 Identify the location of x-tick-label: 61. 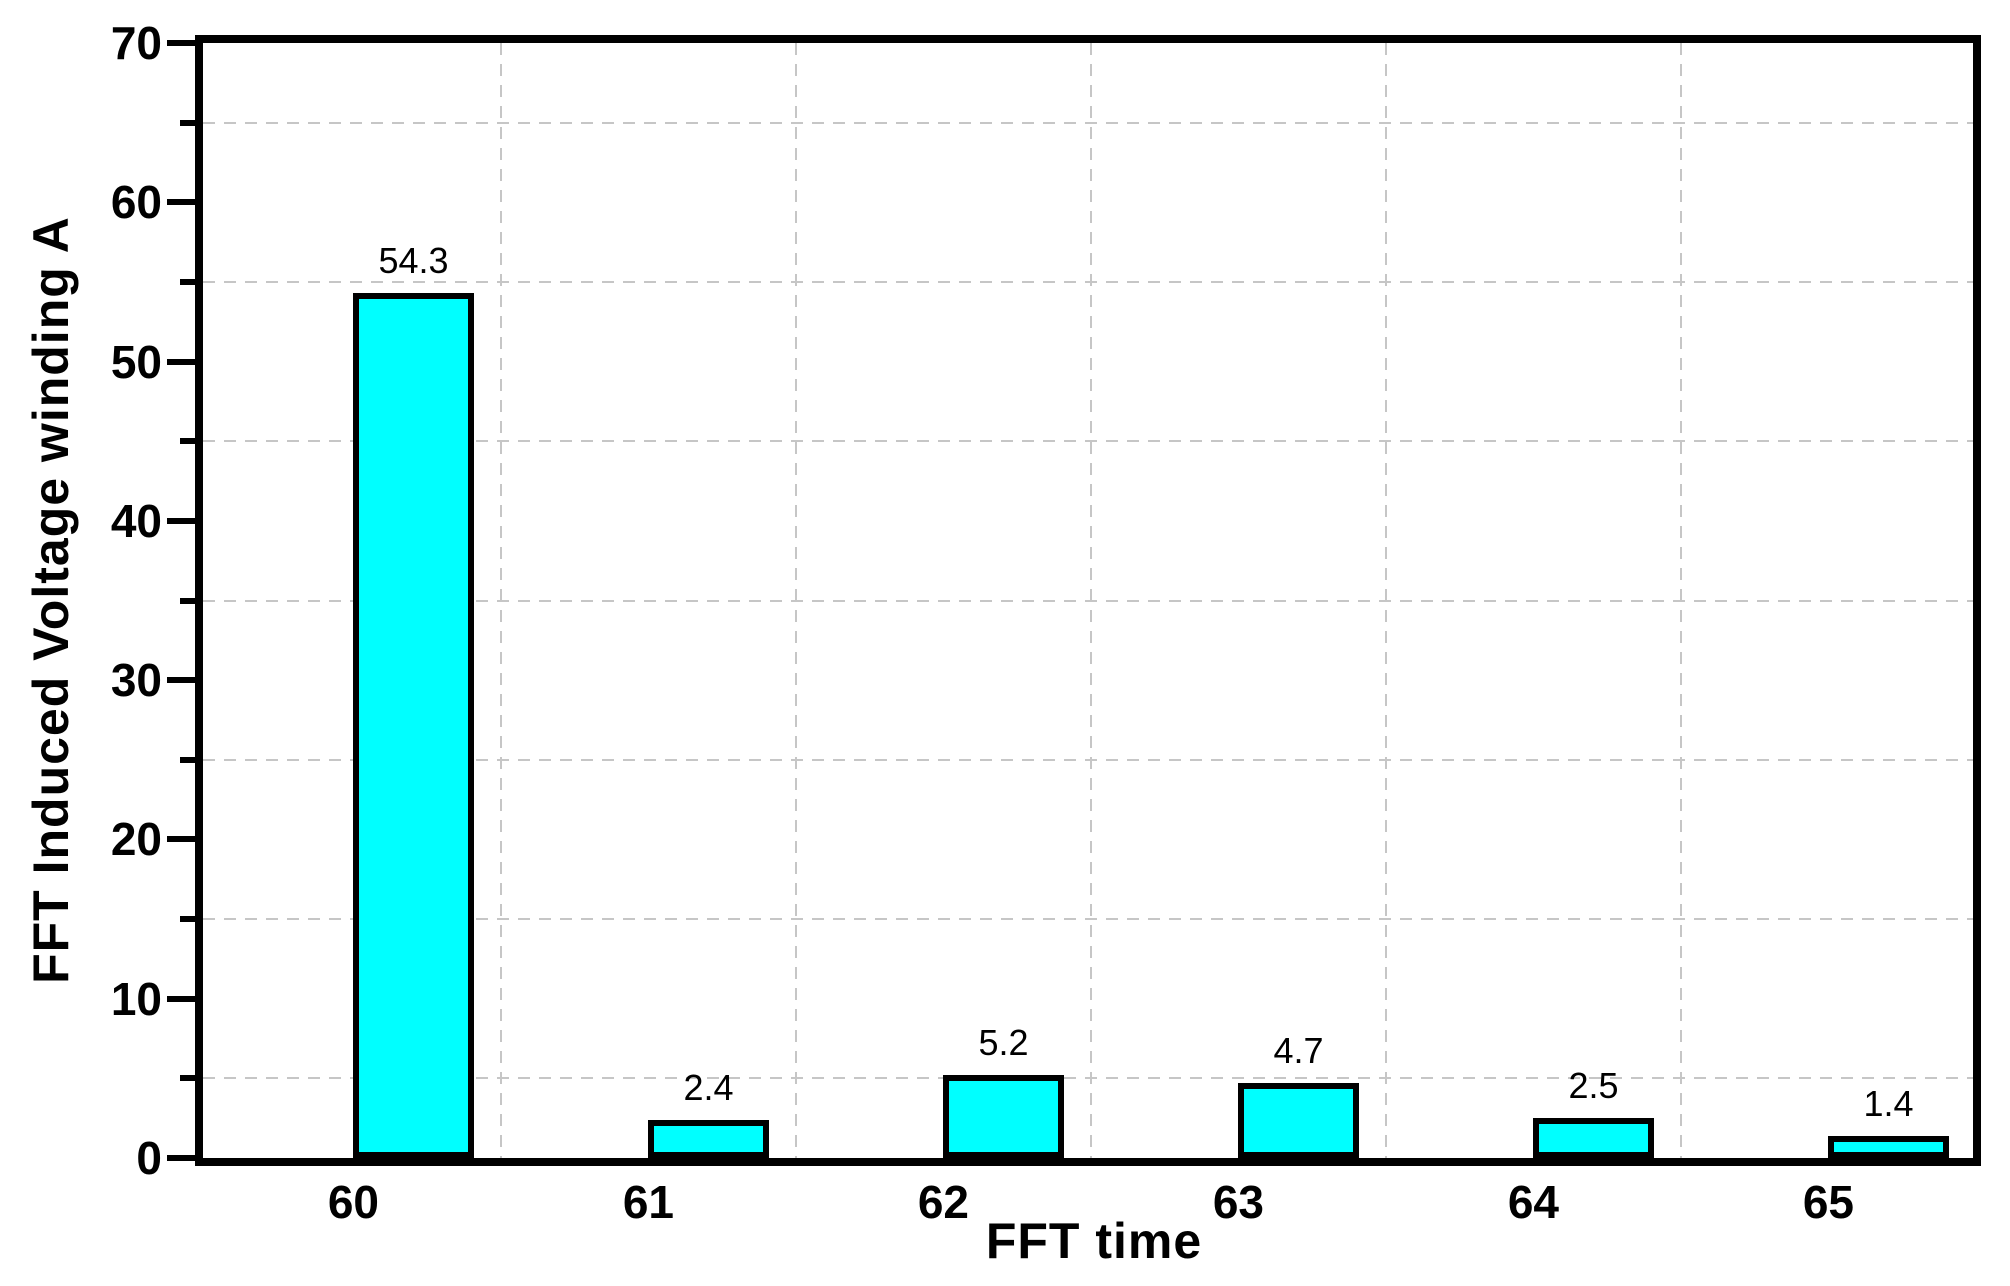
(648, 1202).